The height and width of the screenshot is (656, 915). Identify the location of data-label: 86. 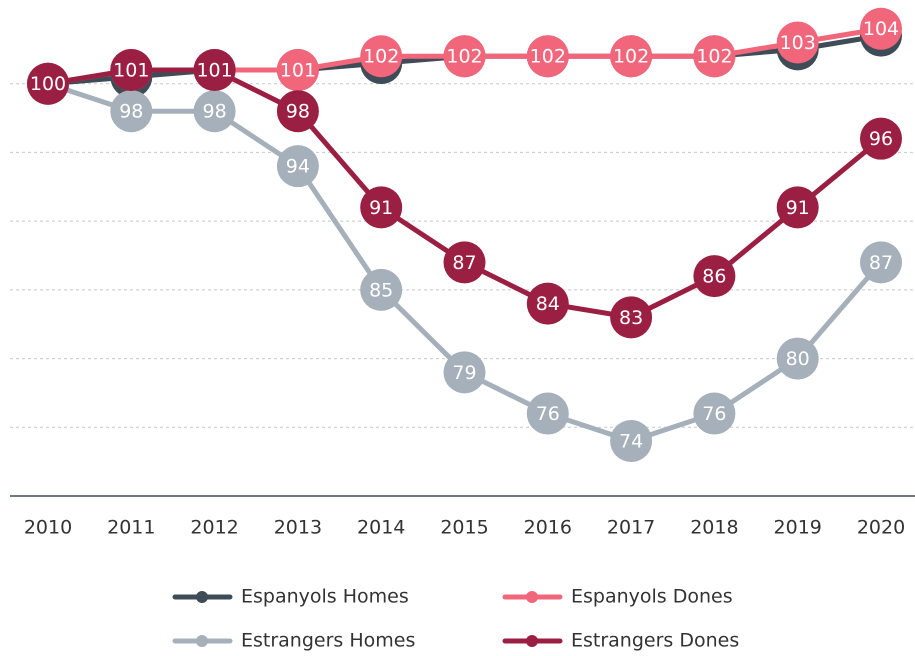
(714, 277).